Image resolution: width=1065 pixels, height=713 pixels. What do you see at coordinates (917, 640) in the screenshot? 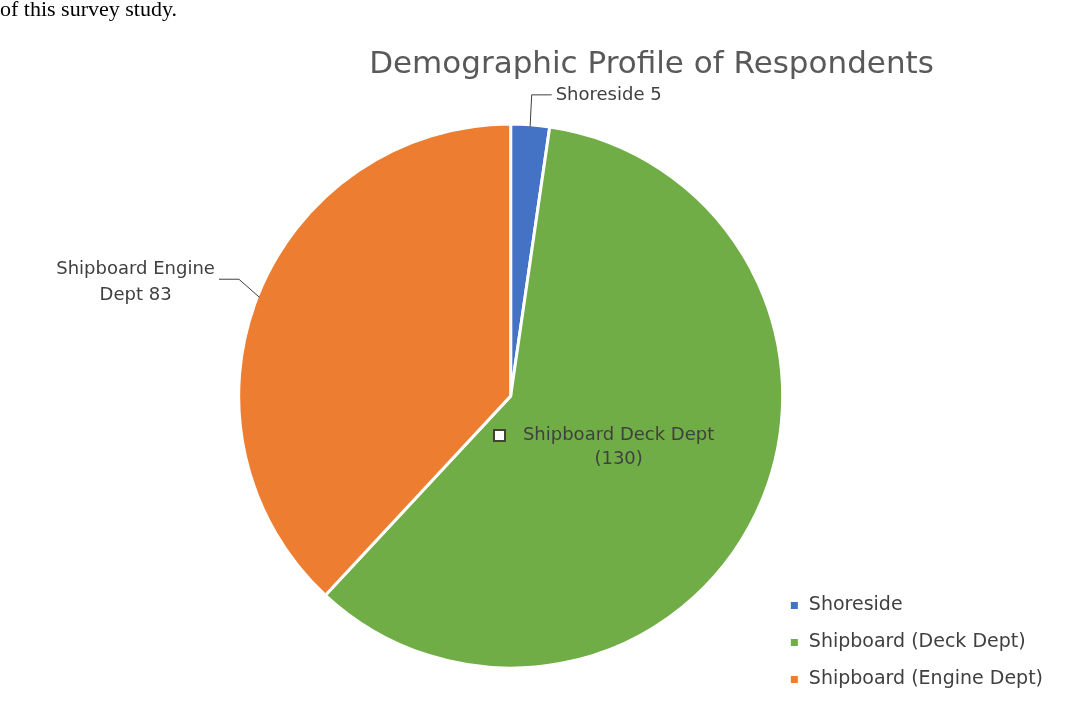
I see `legend-label: Shipboard (Deck Dept)` at bounding box center [917, 640].